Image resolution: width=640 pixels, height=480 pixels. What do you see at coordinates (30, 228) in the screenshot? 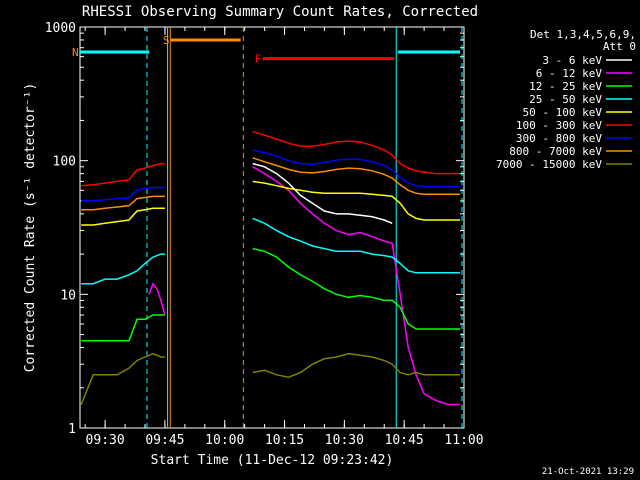
I see `y-axis-label: Corrected Count Rate (s⁻¹ detector⁻¹)` at bounding box center [30, 228].